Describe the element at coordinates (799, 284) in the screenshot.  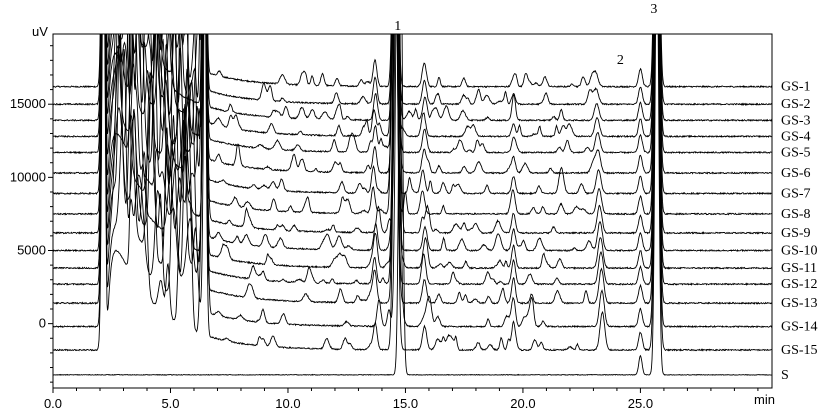
I see `trace-label: GS-12` at that location.